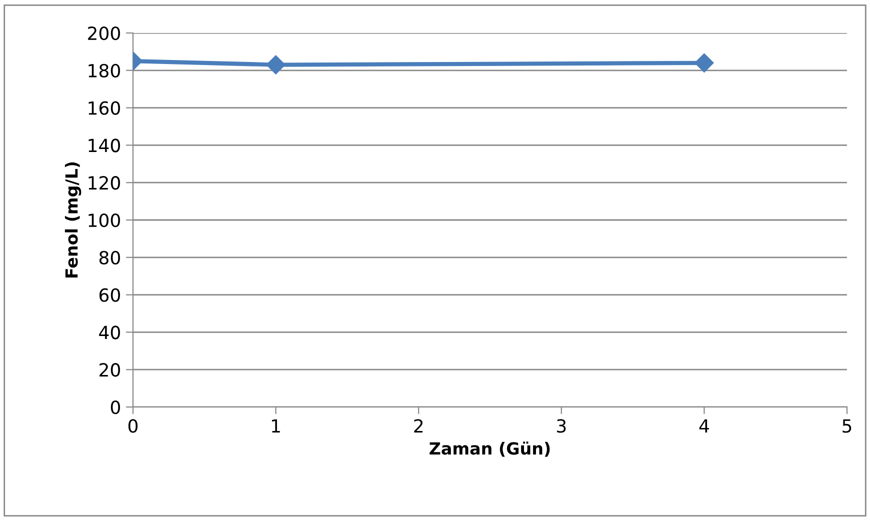  What do you see at coordinates (115, 407) in the screenshot?
I see `y-tick-label: 0` at bounding box center [115, 407].